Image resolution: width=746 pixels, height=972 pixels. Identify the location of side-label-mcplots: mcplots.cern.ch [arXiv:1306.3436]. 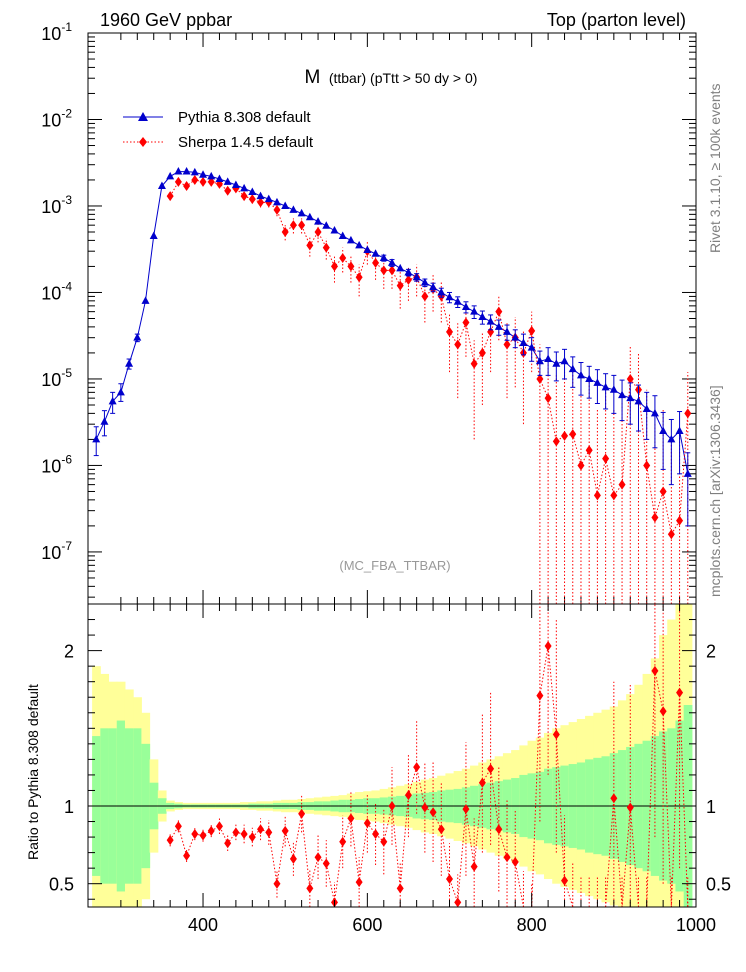
(715, 491).